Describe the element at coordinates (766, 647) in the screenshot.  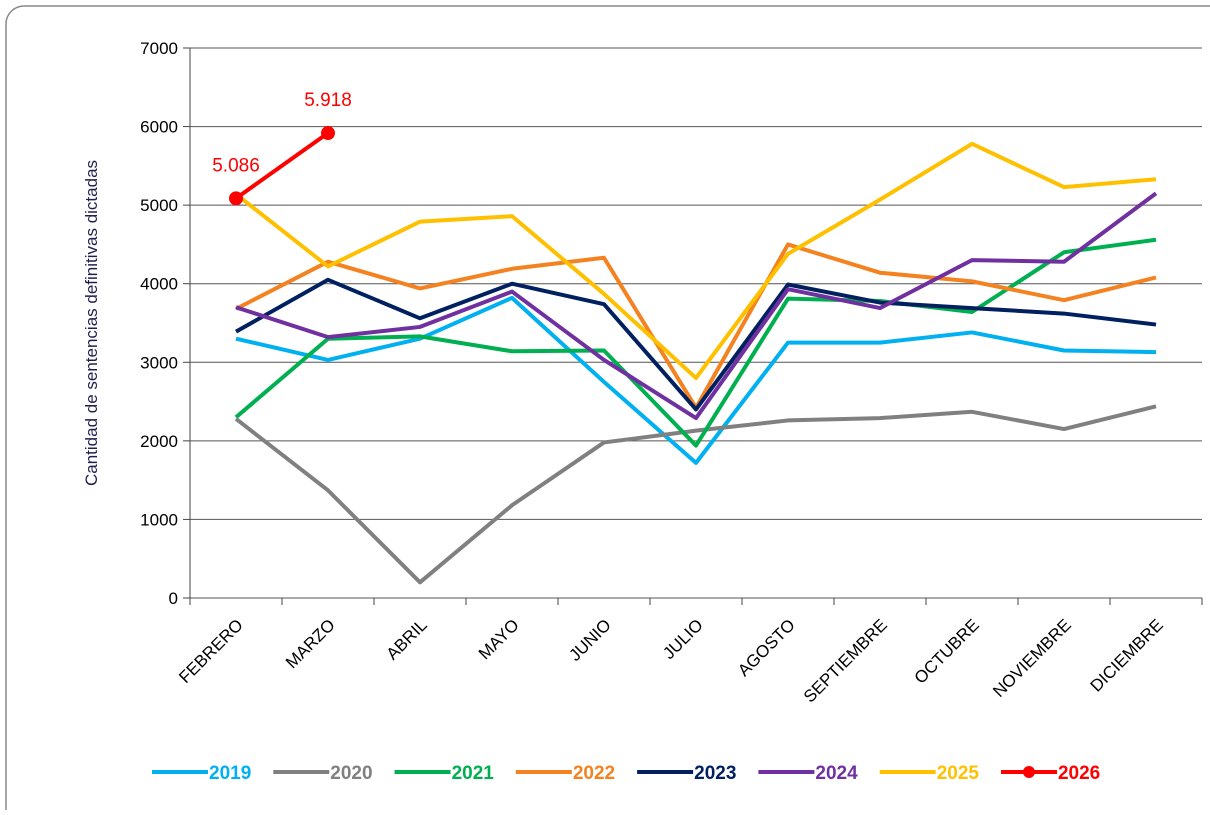
I see `x-tick-label: AGOSTO` at that location.